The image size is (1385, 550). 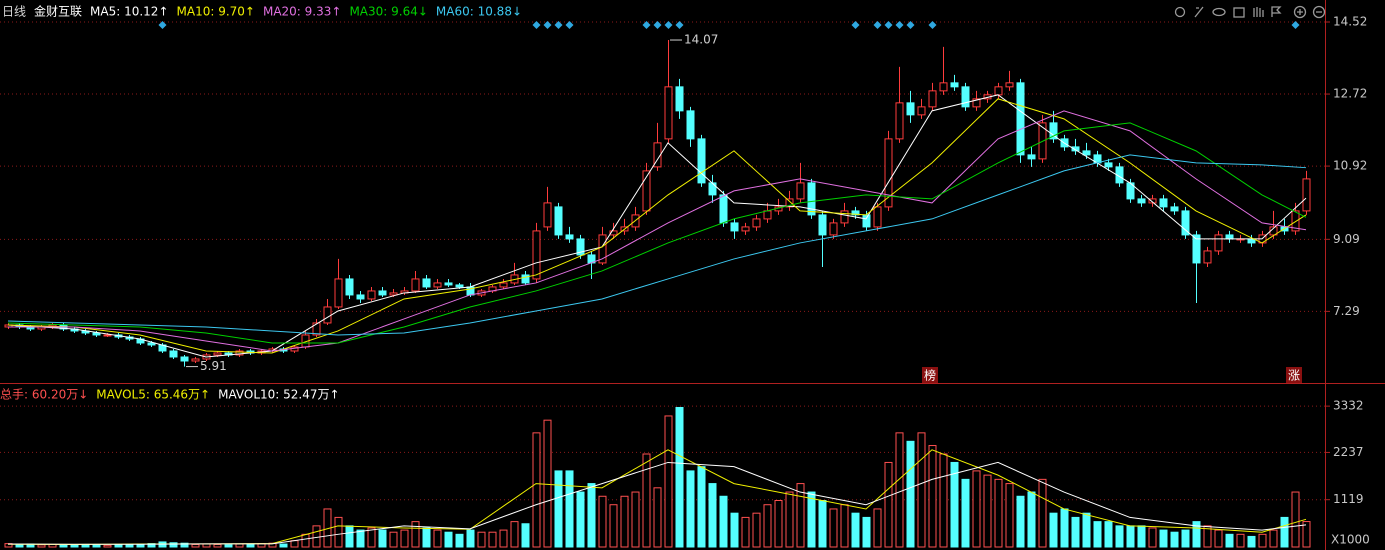 I want to click on y-tick-label: 12.72, so click(x=1350, y=94).